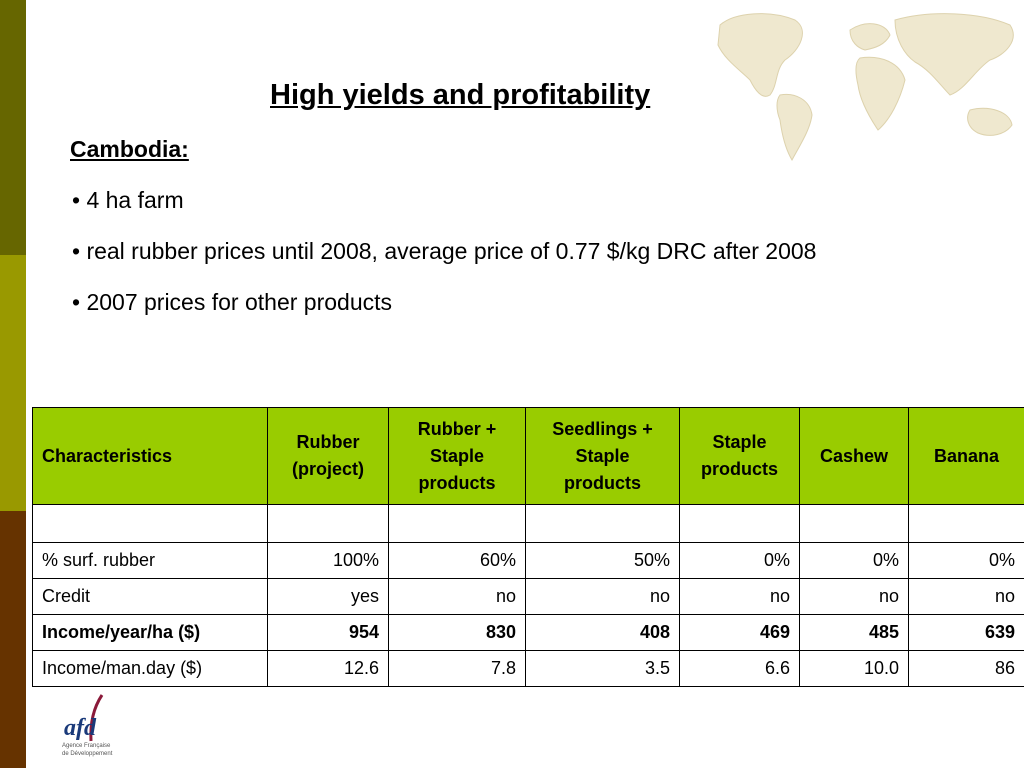 This screenshot has width=1024, height=768. I want to click on table-cell: 485, so click(854, 632).